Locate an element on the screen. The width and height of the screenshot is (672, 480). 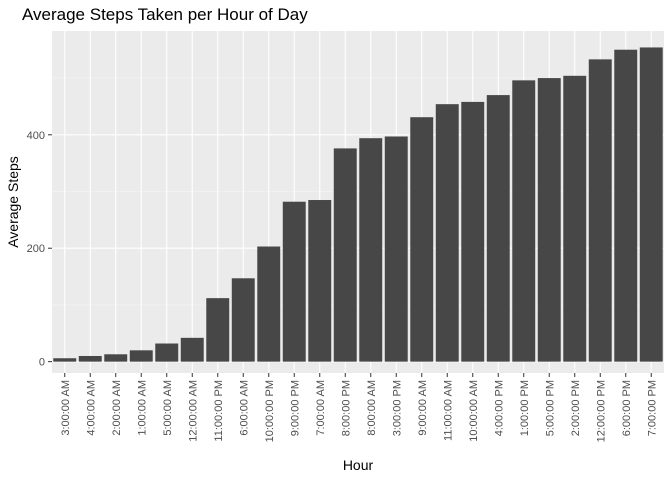
x-tick-label: 9:00:00 PM is located at coordinates (295, 408).